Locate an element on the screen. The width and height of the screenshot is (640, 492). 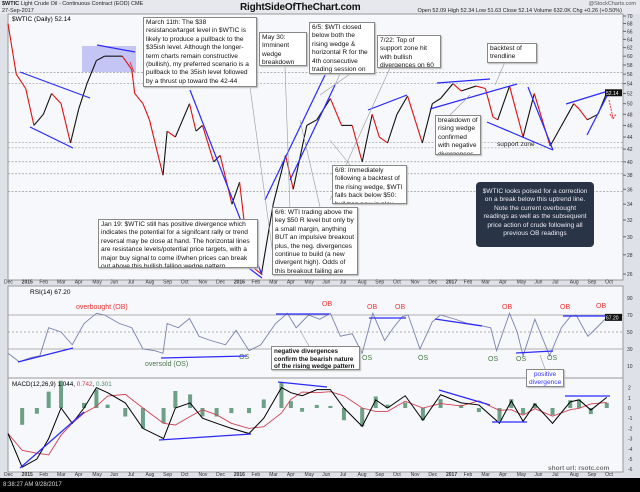
macd-tick-label: 2 is located at coordinates (629, 389).